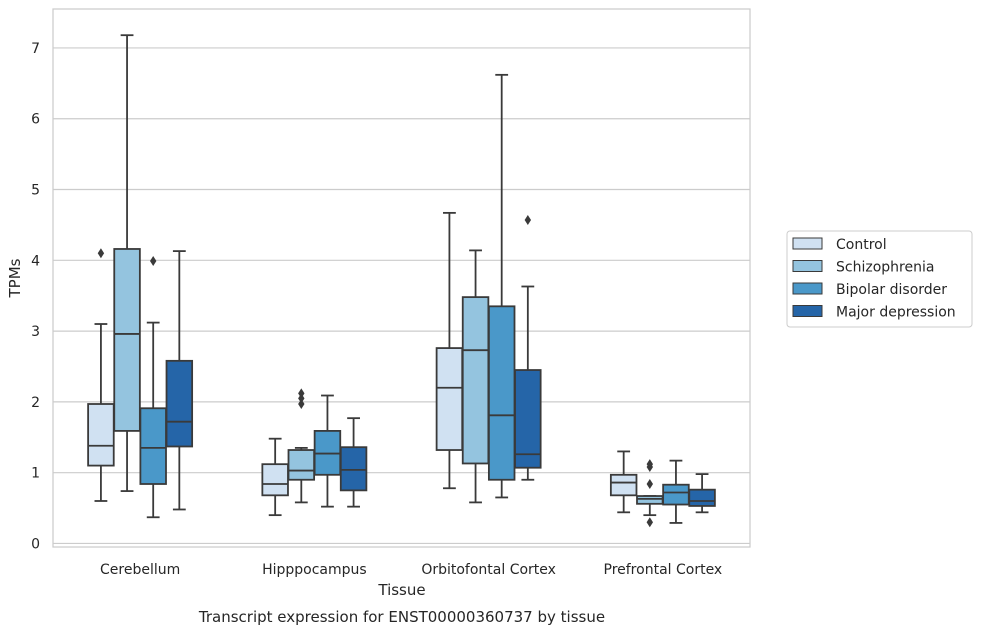  I want to click on y-tick-label: 1, so click(35, 474).